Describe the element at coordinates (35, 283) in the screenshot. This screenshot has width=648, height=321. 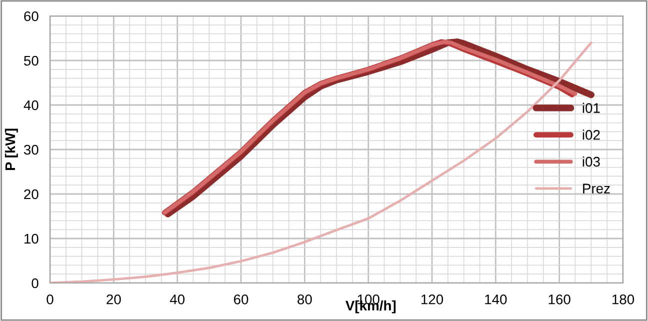
I see `y-tick-label: 0` at that location.